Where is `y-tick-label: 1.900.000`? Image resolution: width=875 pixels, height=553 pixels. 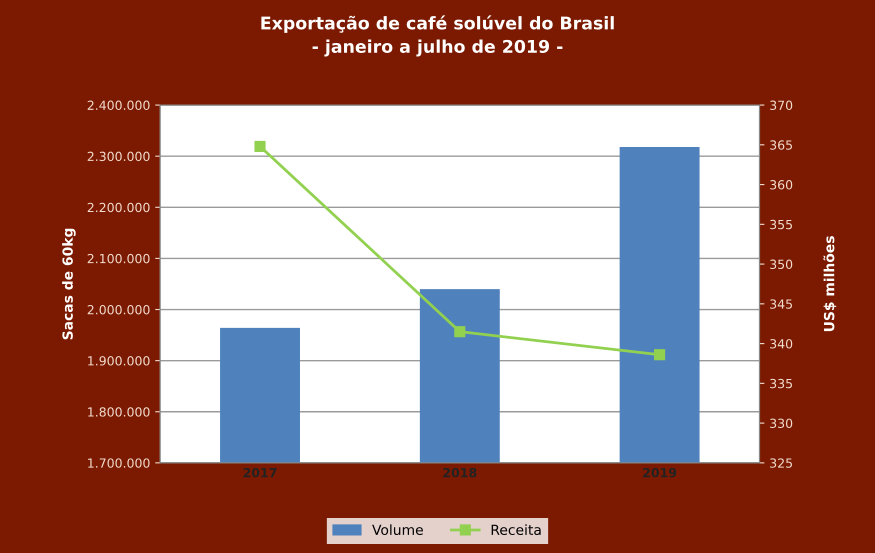 y-tick-label: 1.900.000 is located at coordinates (119, 361).